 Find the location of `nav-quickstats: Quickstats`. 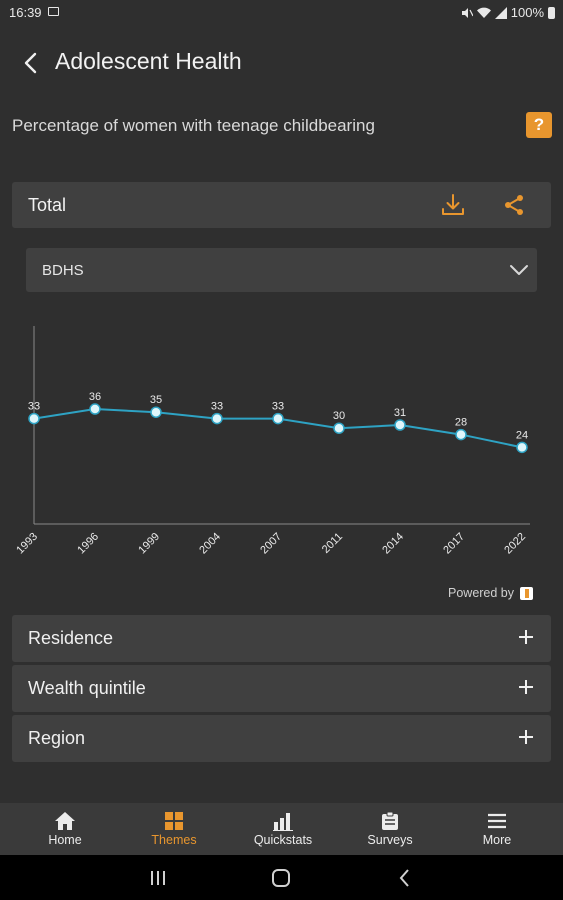

nav-quickstats: Quickstats is located at coordinates (283, 829).